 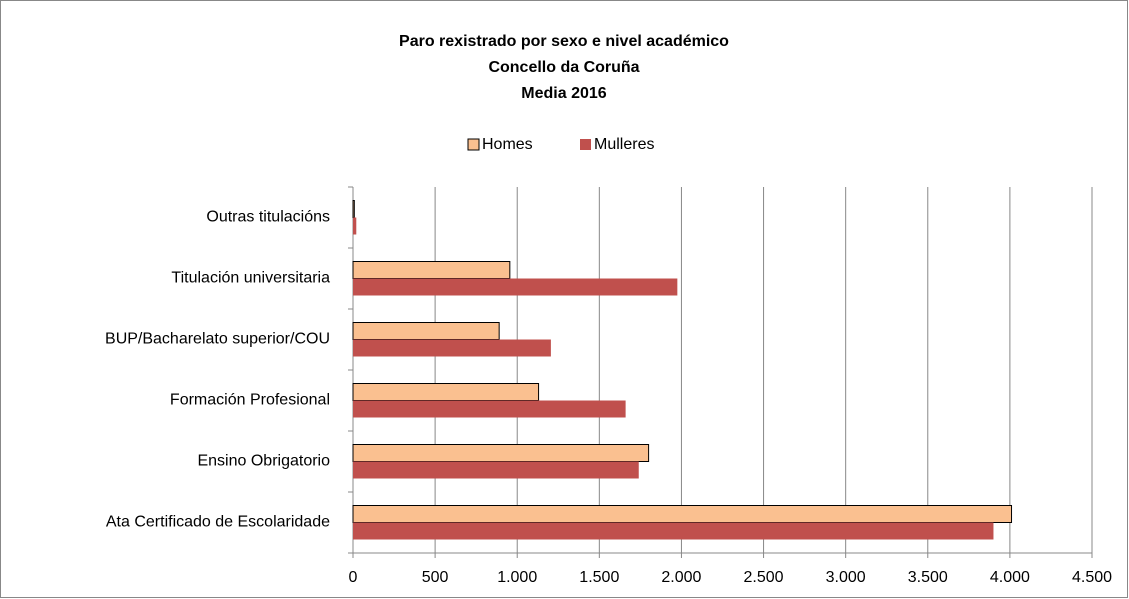 I want to click on y-tick-label: Titulación universitaria, so click(x=250, y=278).